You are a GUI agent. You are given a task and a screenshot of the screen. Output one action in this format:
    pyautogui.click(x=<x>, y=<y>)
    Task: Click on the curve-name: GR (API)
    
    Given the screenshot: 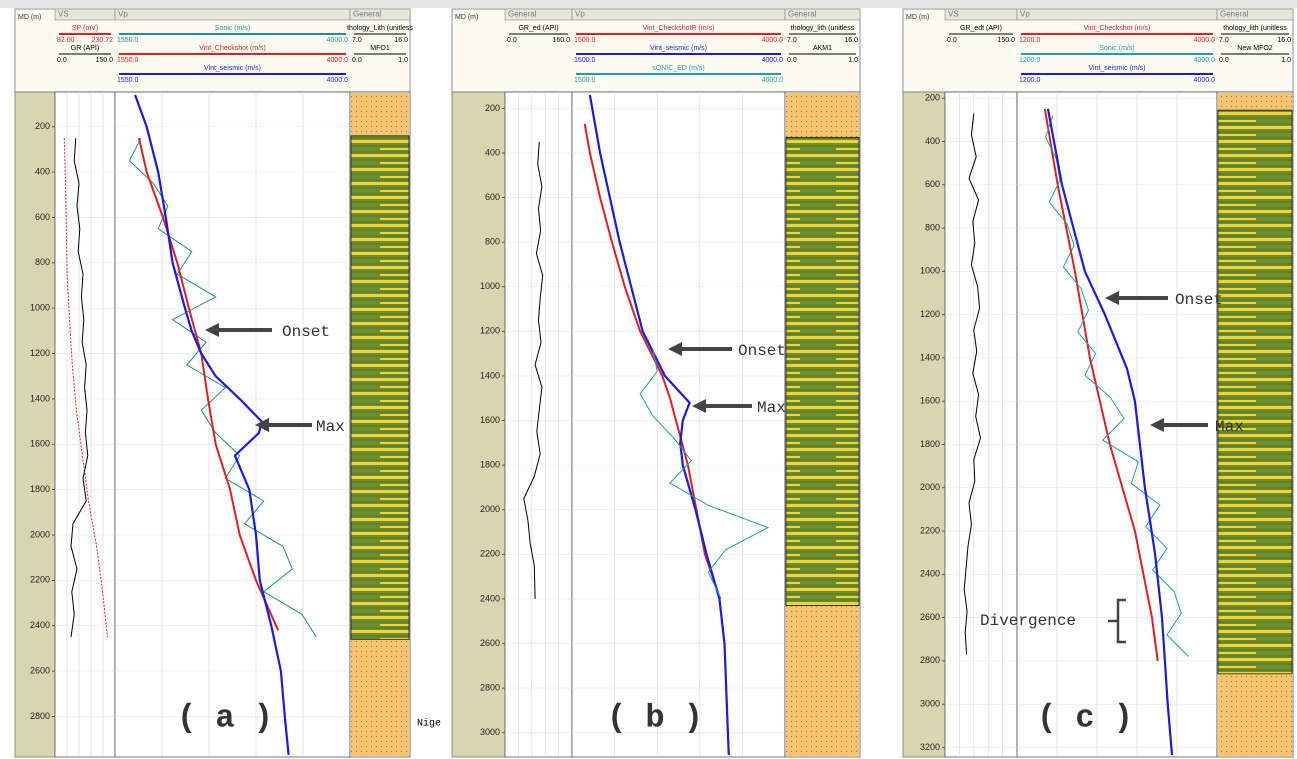 What is the action you would take?
    pyautogui.click(x=85, y=48)
    